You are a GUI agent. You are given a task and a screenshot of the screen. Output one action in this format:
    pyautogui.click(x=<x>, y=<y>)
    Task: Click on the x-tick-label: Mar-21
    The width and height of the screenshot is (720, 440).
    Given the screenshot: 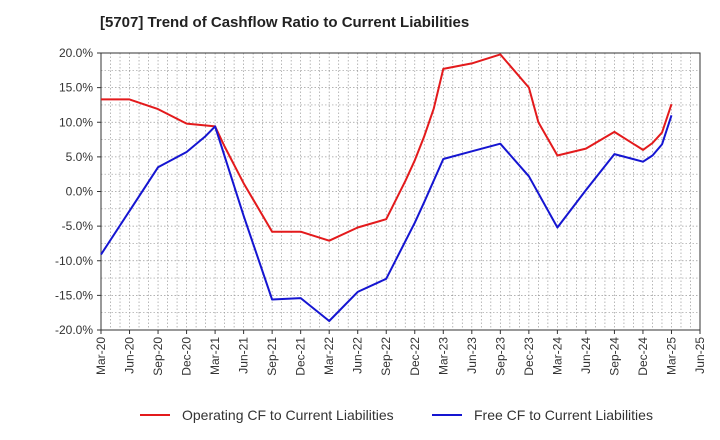 What is the action you would take?
    pyautogui.click(x=215, y=356)
    